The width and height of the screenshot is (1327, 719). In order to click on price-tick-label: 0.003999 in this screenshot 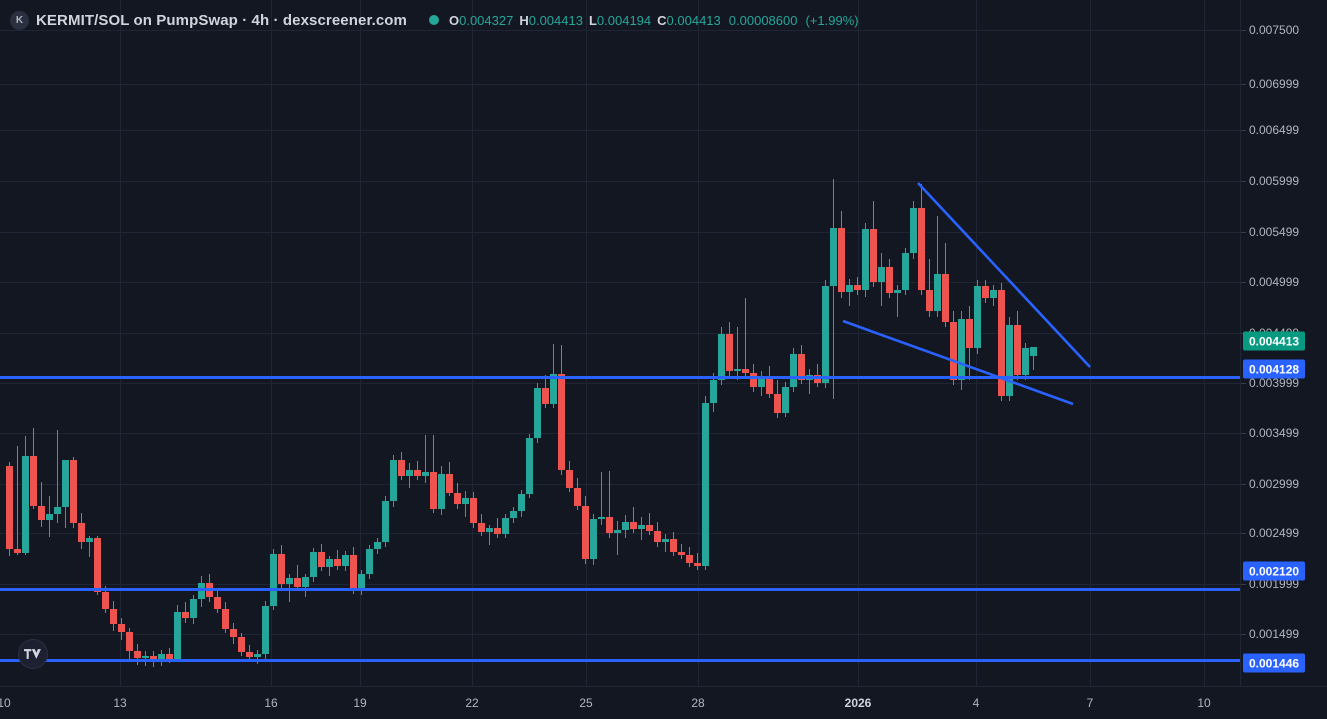, I will do `click(1270, 383)`.